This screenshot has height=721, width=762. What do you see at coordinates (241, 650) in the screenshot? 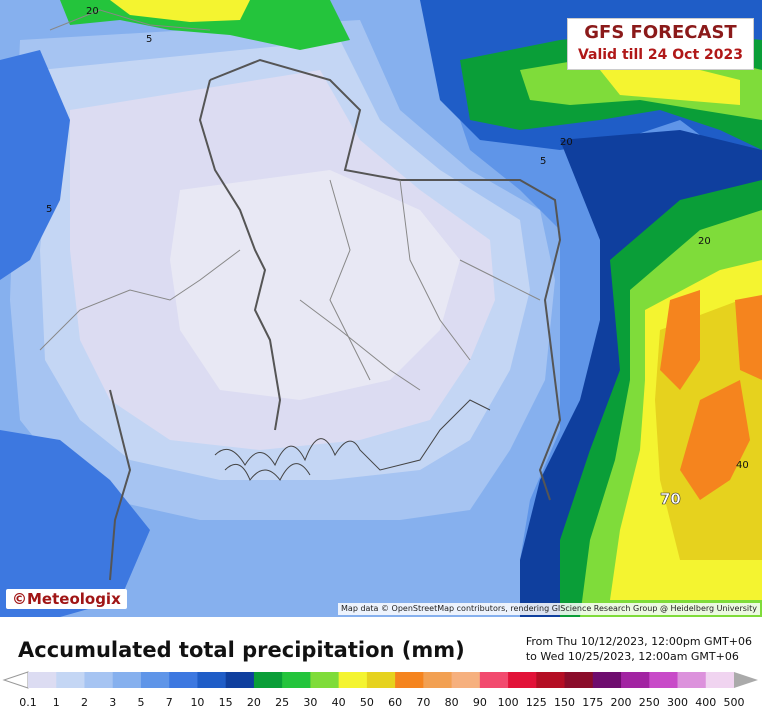
I see `legend-title: Accumulated total precipitation (mm)` at bounding box center [241, 650].